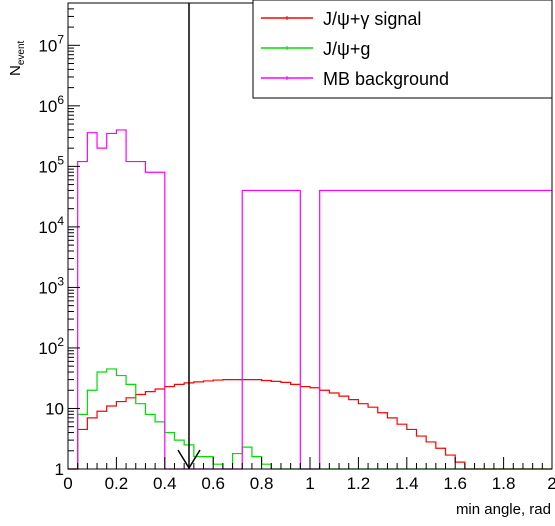  What do you see at coordinates (117, 483) in the screenshot?
I see `x-tick-label: 0.2` at bounding box center [117, 483].